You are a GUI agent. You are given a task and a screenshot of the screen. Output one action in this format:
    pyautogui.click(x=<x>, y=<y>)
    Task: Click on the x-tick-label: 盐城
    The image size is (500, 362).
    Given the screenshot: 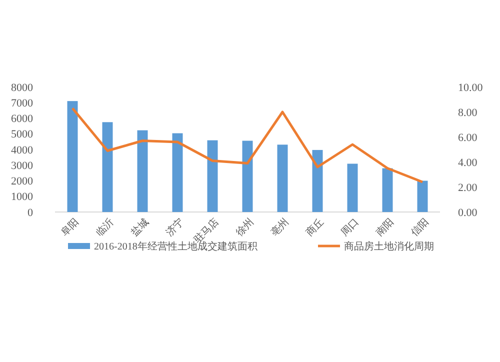 What is the action you would take?
    pyautogui.click(x=140, y=227)
    